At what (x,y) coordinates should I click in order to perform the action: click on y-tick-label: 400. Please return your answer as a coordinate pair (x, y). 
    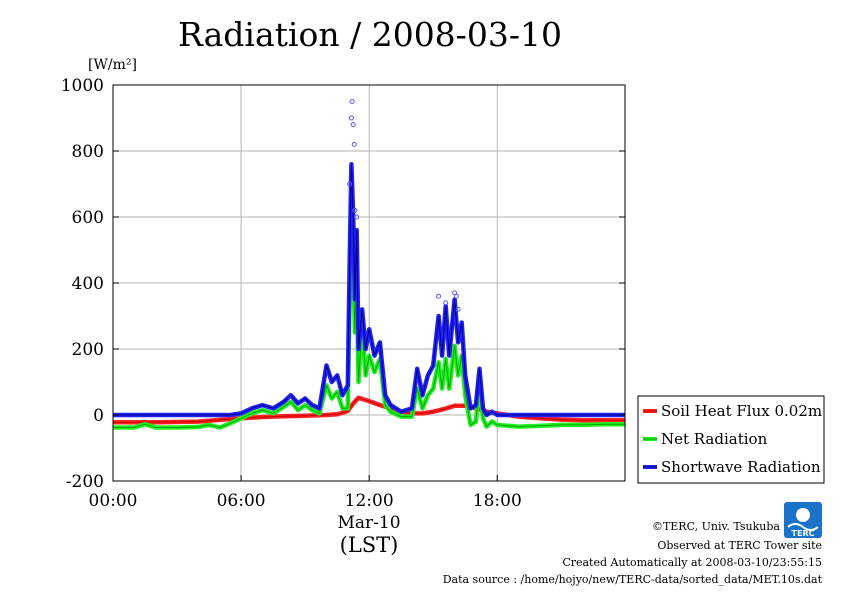
    Looking at the image, I should click on (88, 284).